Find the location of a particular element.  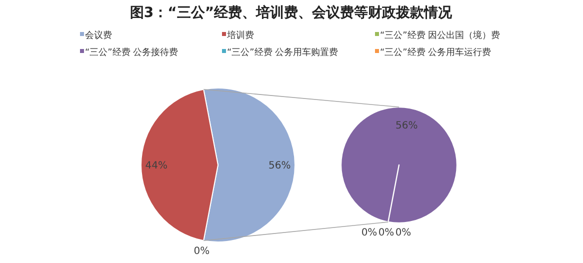

legend-label: “三公”经费 公务用车运行费 is located at coordinates (436, 52).